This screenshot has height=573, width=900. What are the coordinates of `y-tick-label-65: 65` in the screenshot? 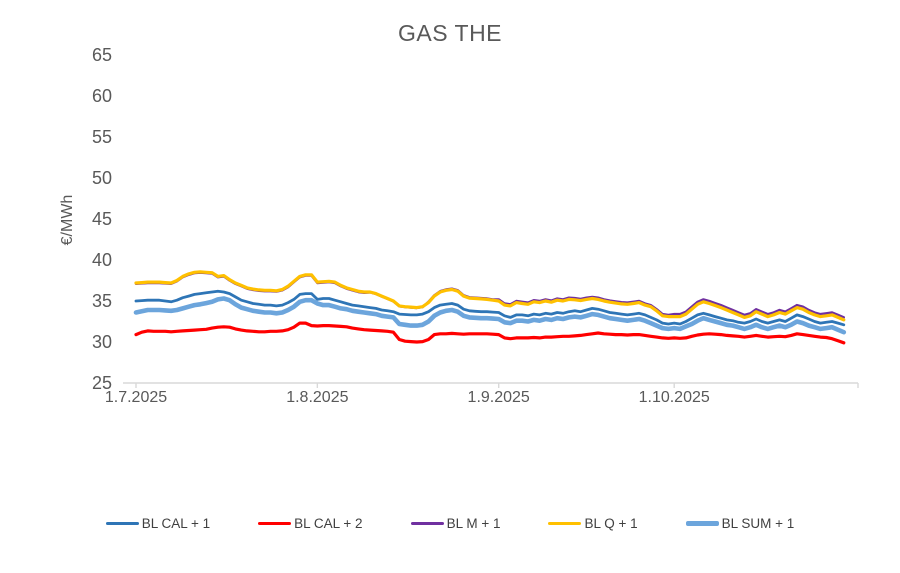 It's located at (101, 55).